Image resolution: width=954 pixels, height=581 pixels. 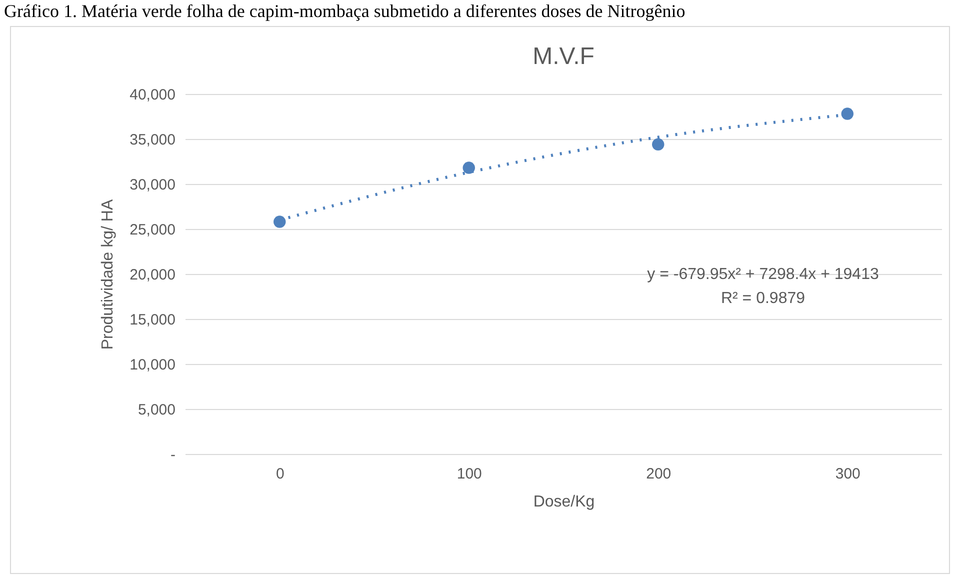 What do you see at coordinates (153, 320) in the screenshot?
I see `y-tick-label: 15,000` at bounding box center [153, 320].